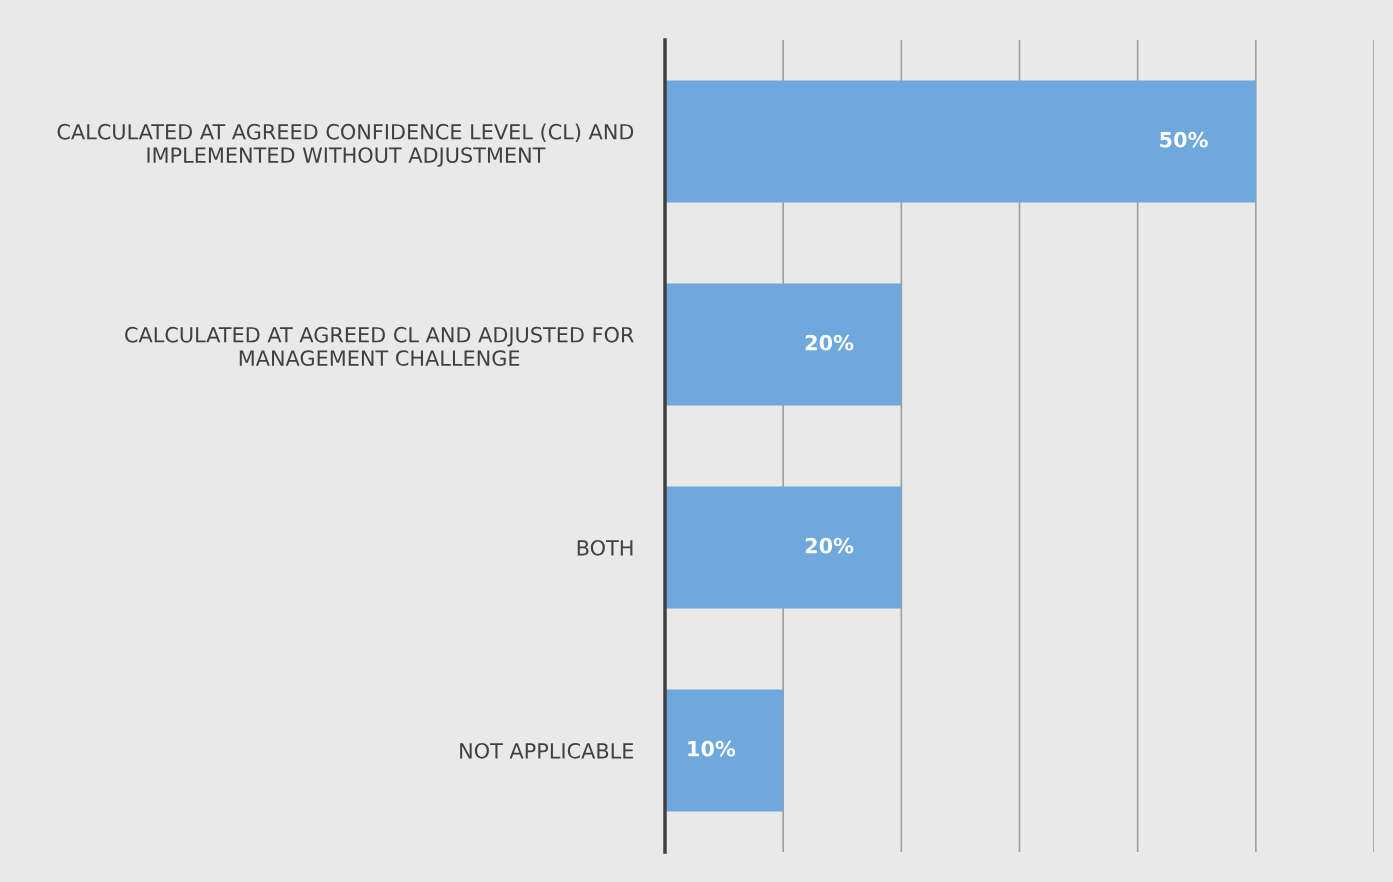 Image resolution: width=1393 pixels, height=882 pixels. I want to click on y-tick-label: CALCULATED AT AGREED CL AND ADJUSTED FOR MANAGEMENT CHALLENGE, so click(379, 346).